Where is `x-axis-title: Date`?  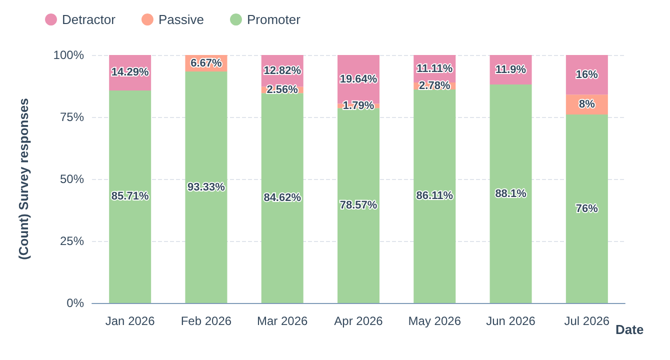 x-axis-title: Date is located at coordinates (630, 329).